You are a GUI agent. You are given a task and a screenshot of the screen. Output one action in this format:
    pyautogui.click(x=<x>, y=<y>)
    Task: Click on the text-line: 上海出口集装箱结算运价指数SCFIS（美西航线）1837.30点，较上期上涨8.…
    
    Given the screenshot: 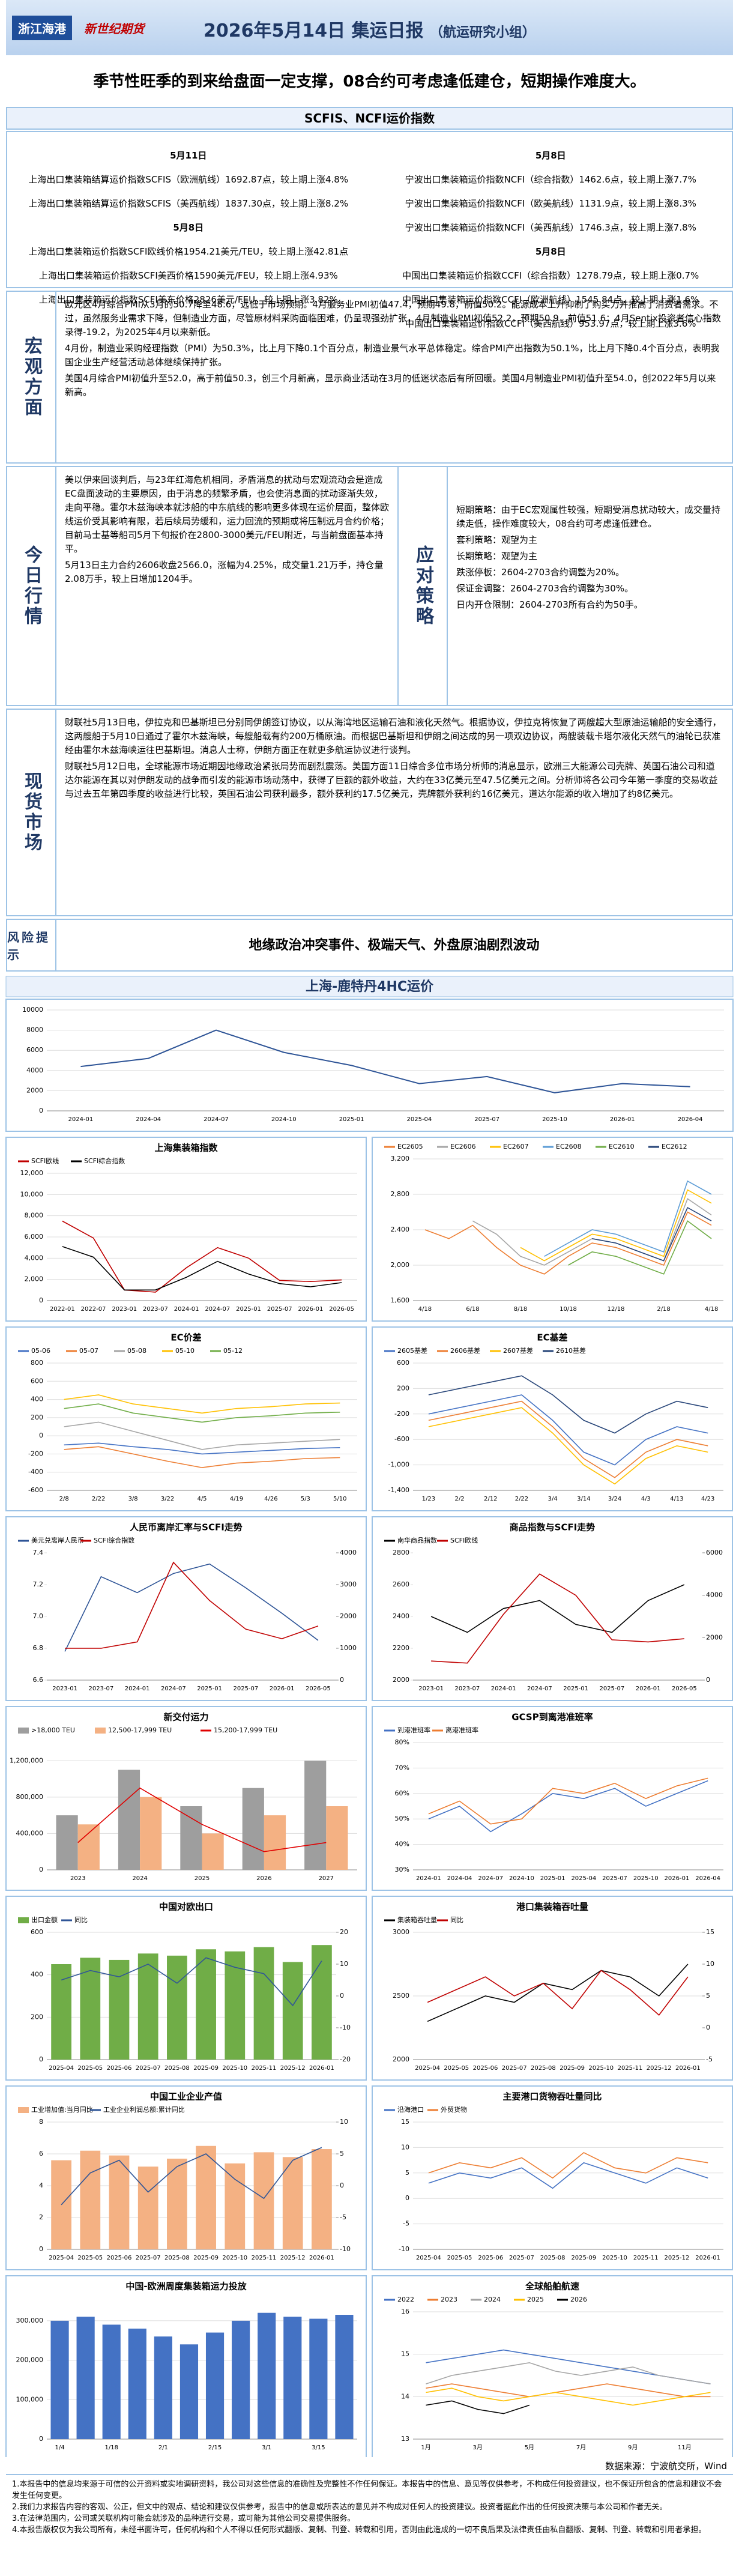 What is the action you would take?
    pyautogui.click(x=188, y=203)
    